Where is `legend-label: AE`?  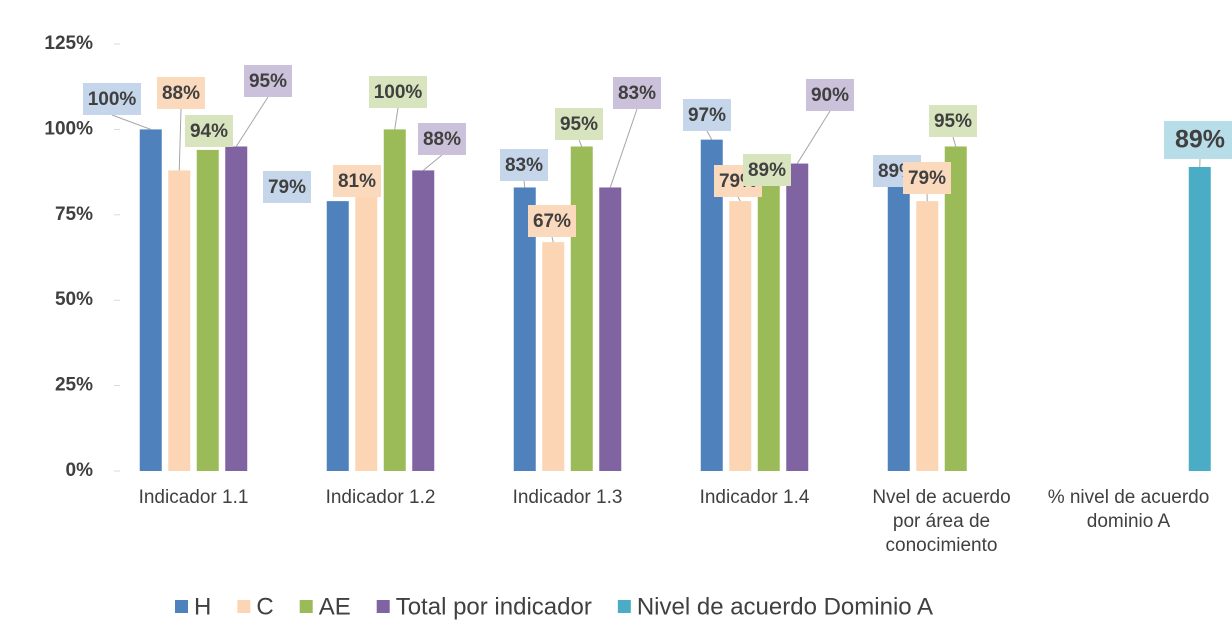 legend-label: AE is located at coordinates (335, 606).